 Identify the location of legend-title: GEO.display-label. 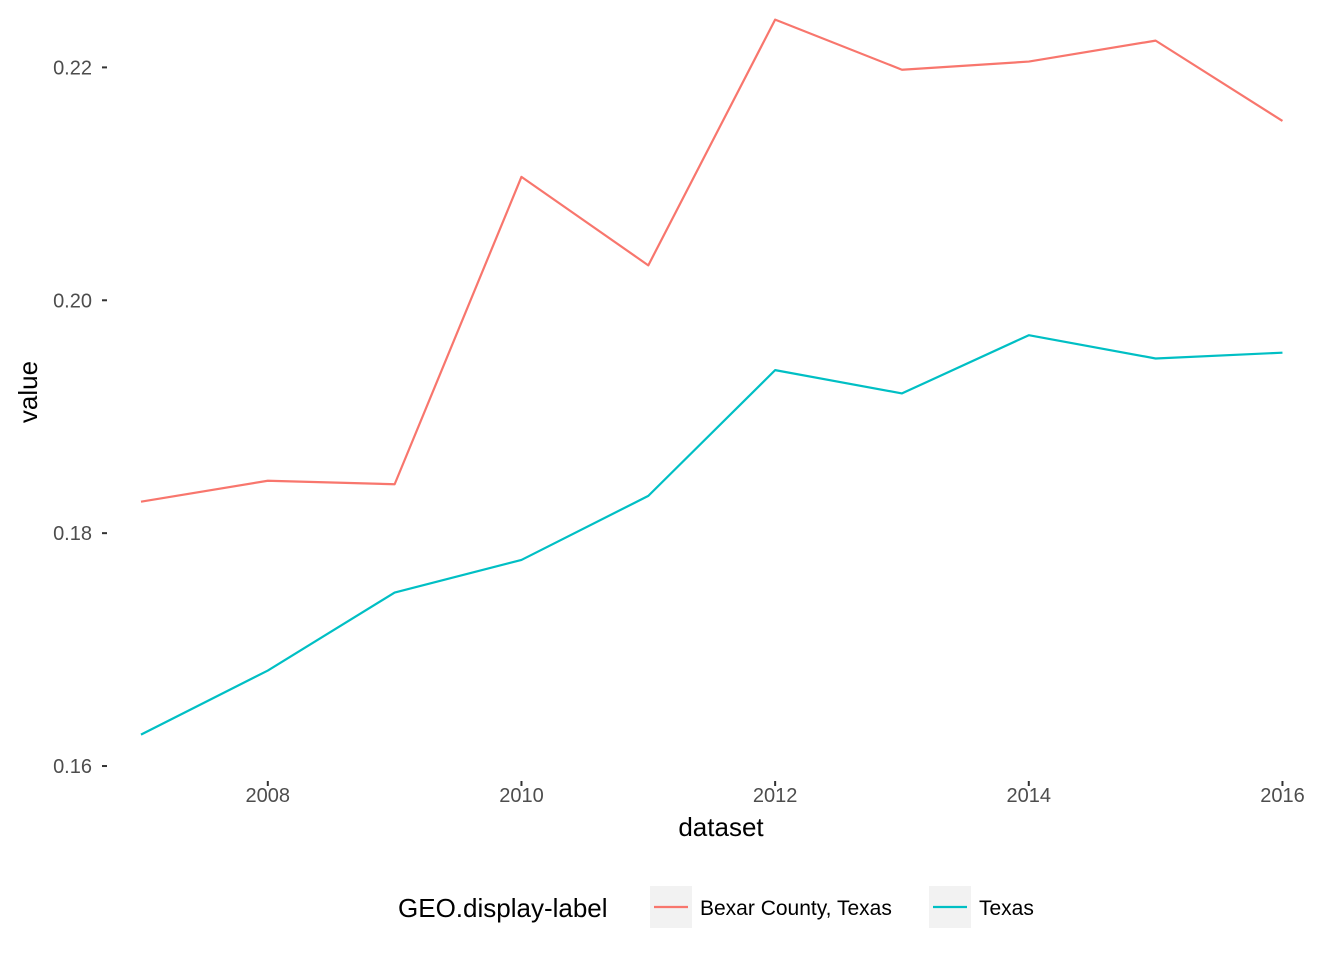
(503, 908).